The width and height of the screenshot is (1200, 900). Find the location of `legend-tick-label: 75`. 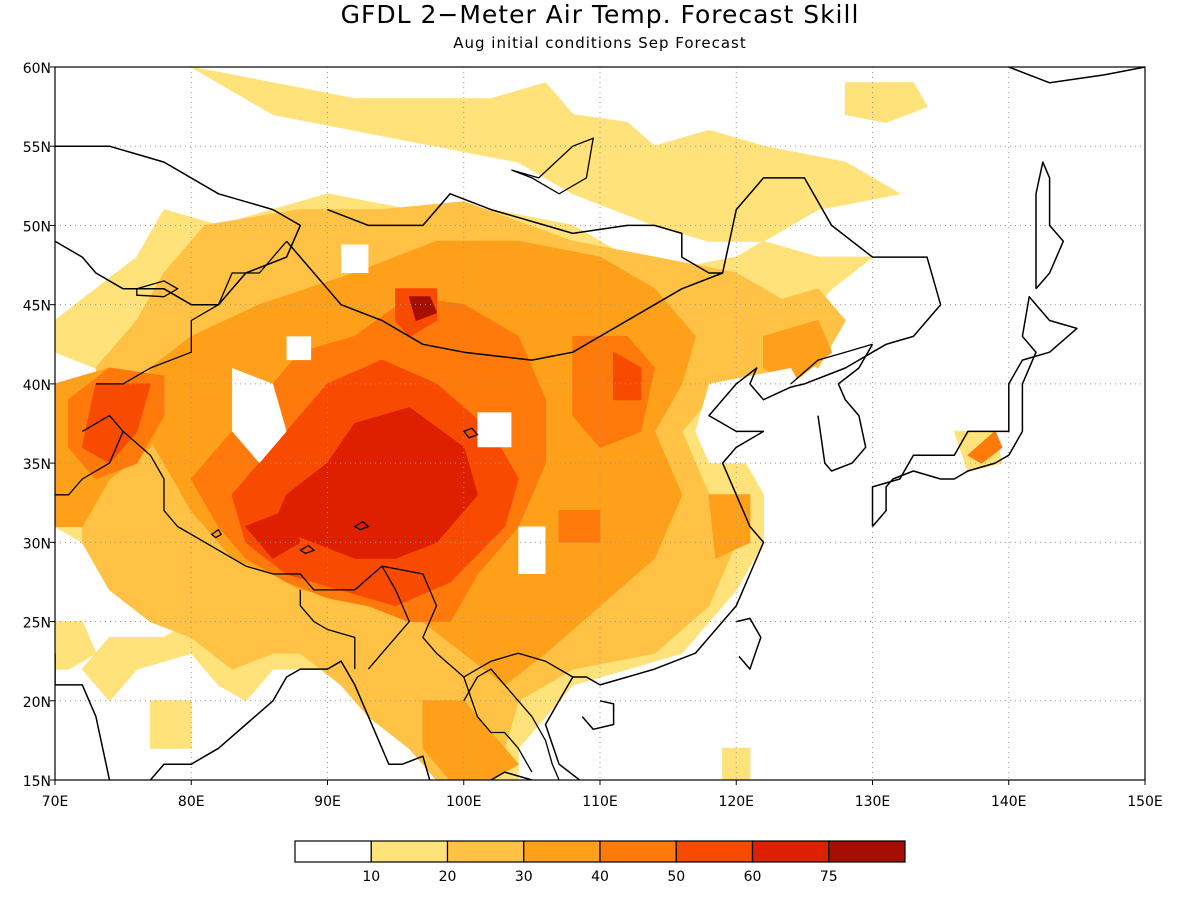

legend-tick-label: 75 is located at coordinates (829, 877).